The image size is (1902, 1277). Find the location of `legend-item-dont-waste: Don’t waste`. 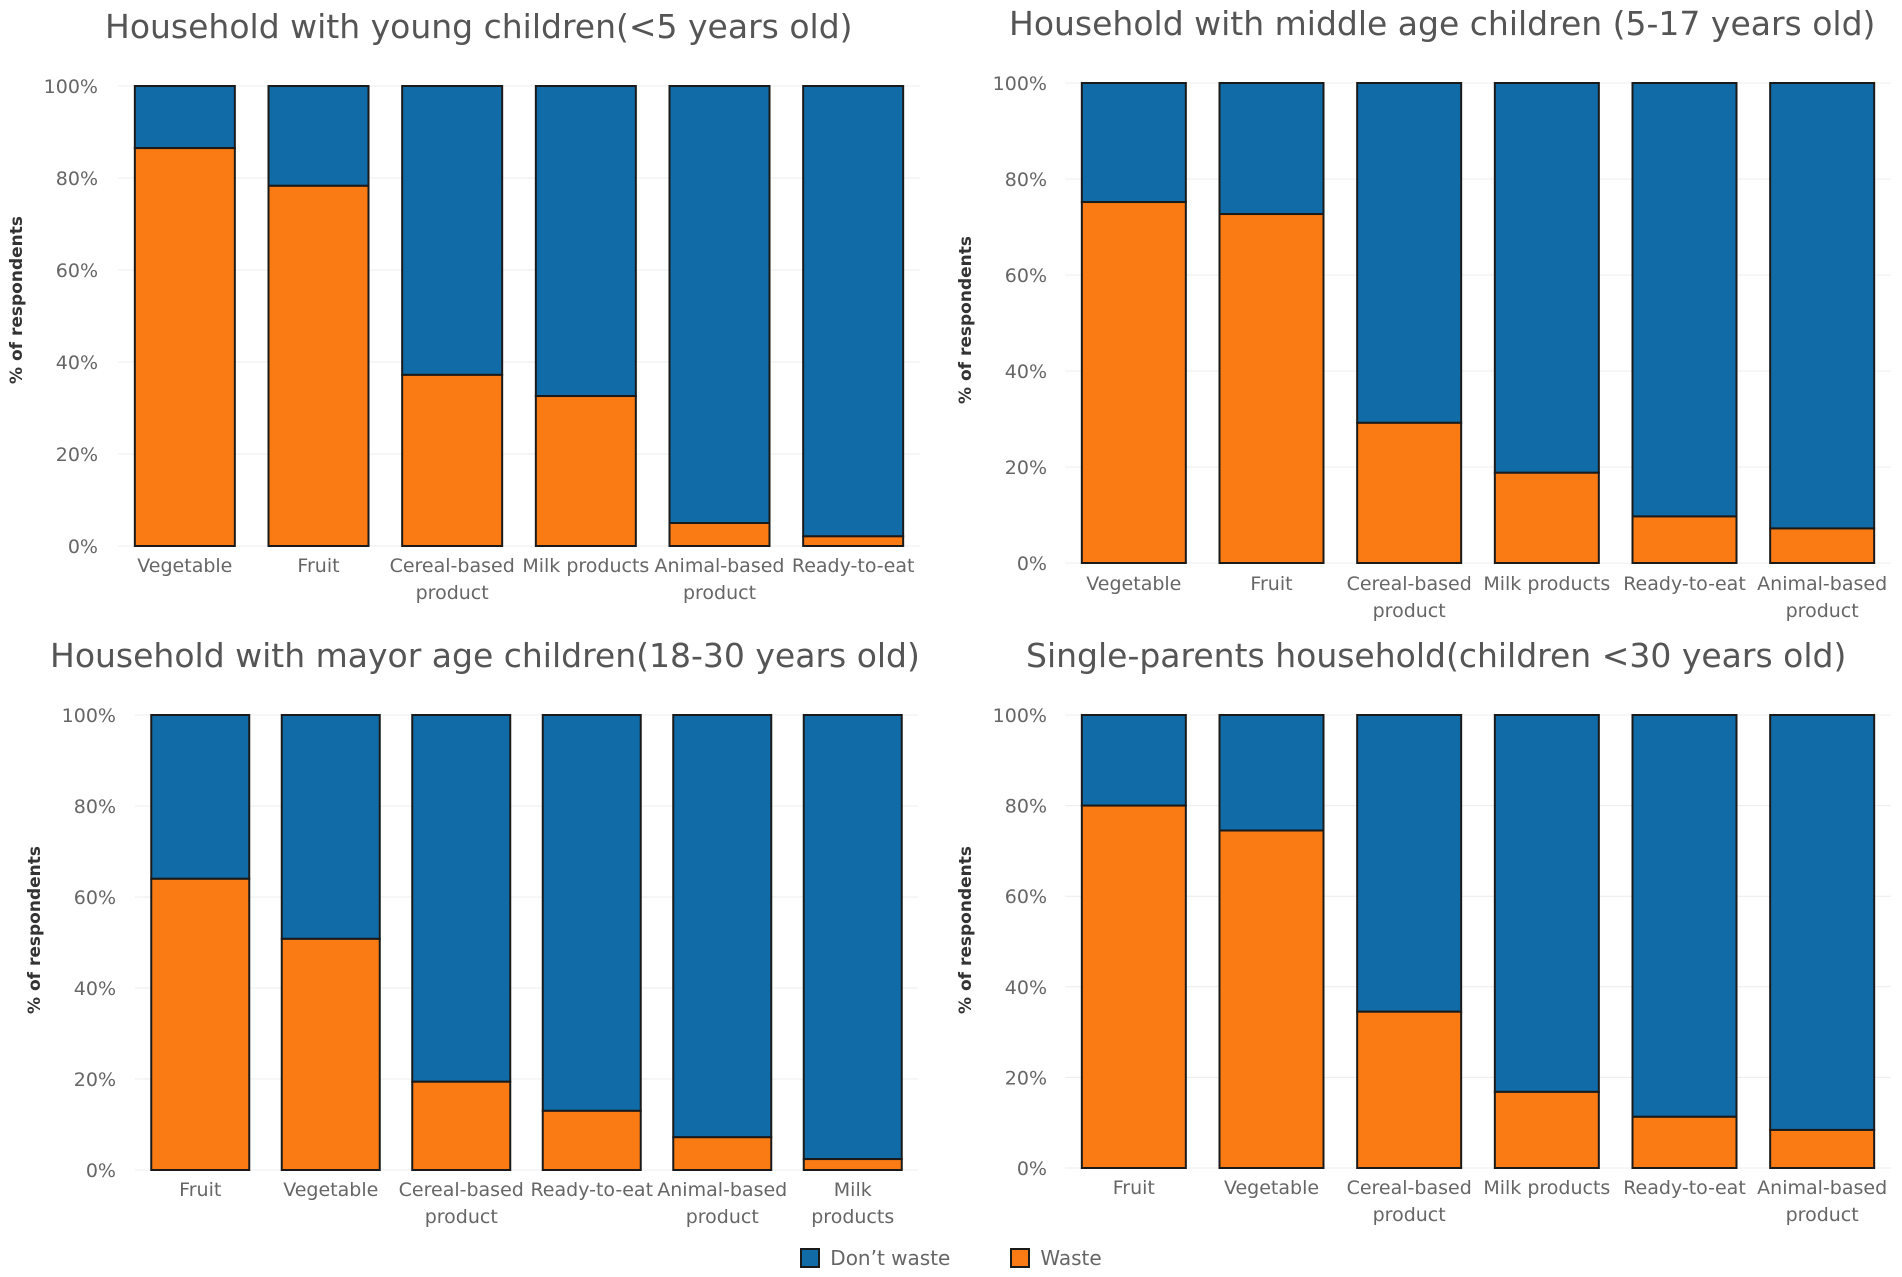

legend-item-dont-waste: Don’t waste is located at coordinates (875, 1258).